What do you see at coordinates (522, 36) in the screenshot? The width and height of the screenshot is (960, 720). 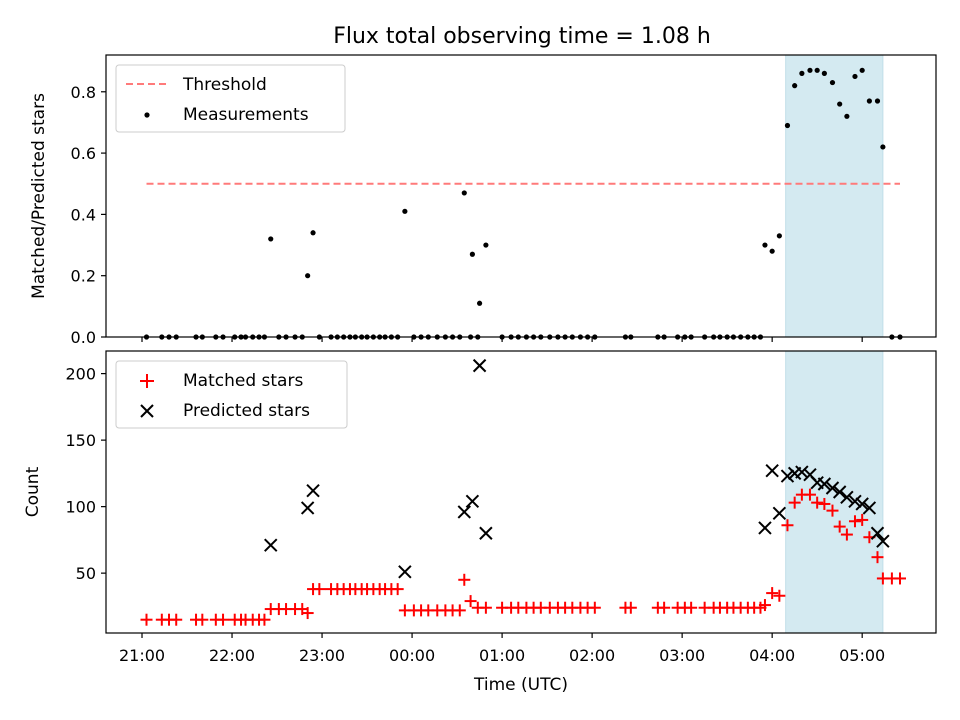 I see `chart-title: Flux total observing time = 1.08 h` at bounding box center [522, 36].